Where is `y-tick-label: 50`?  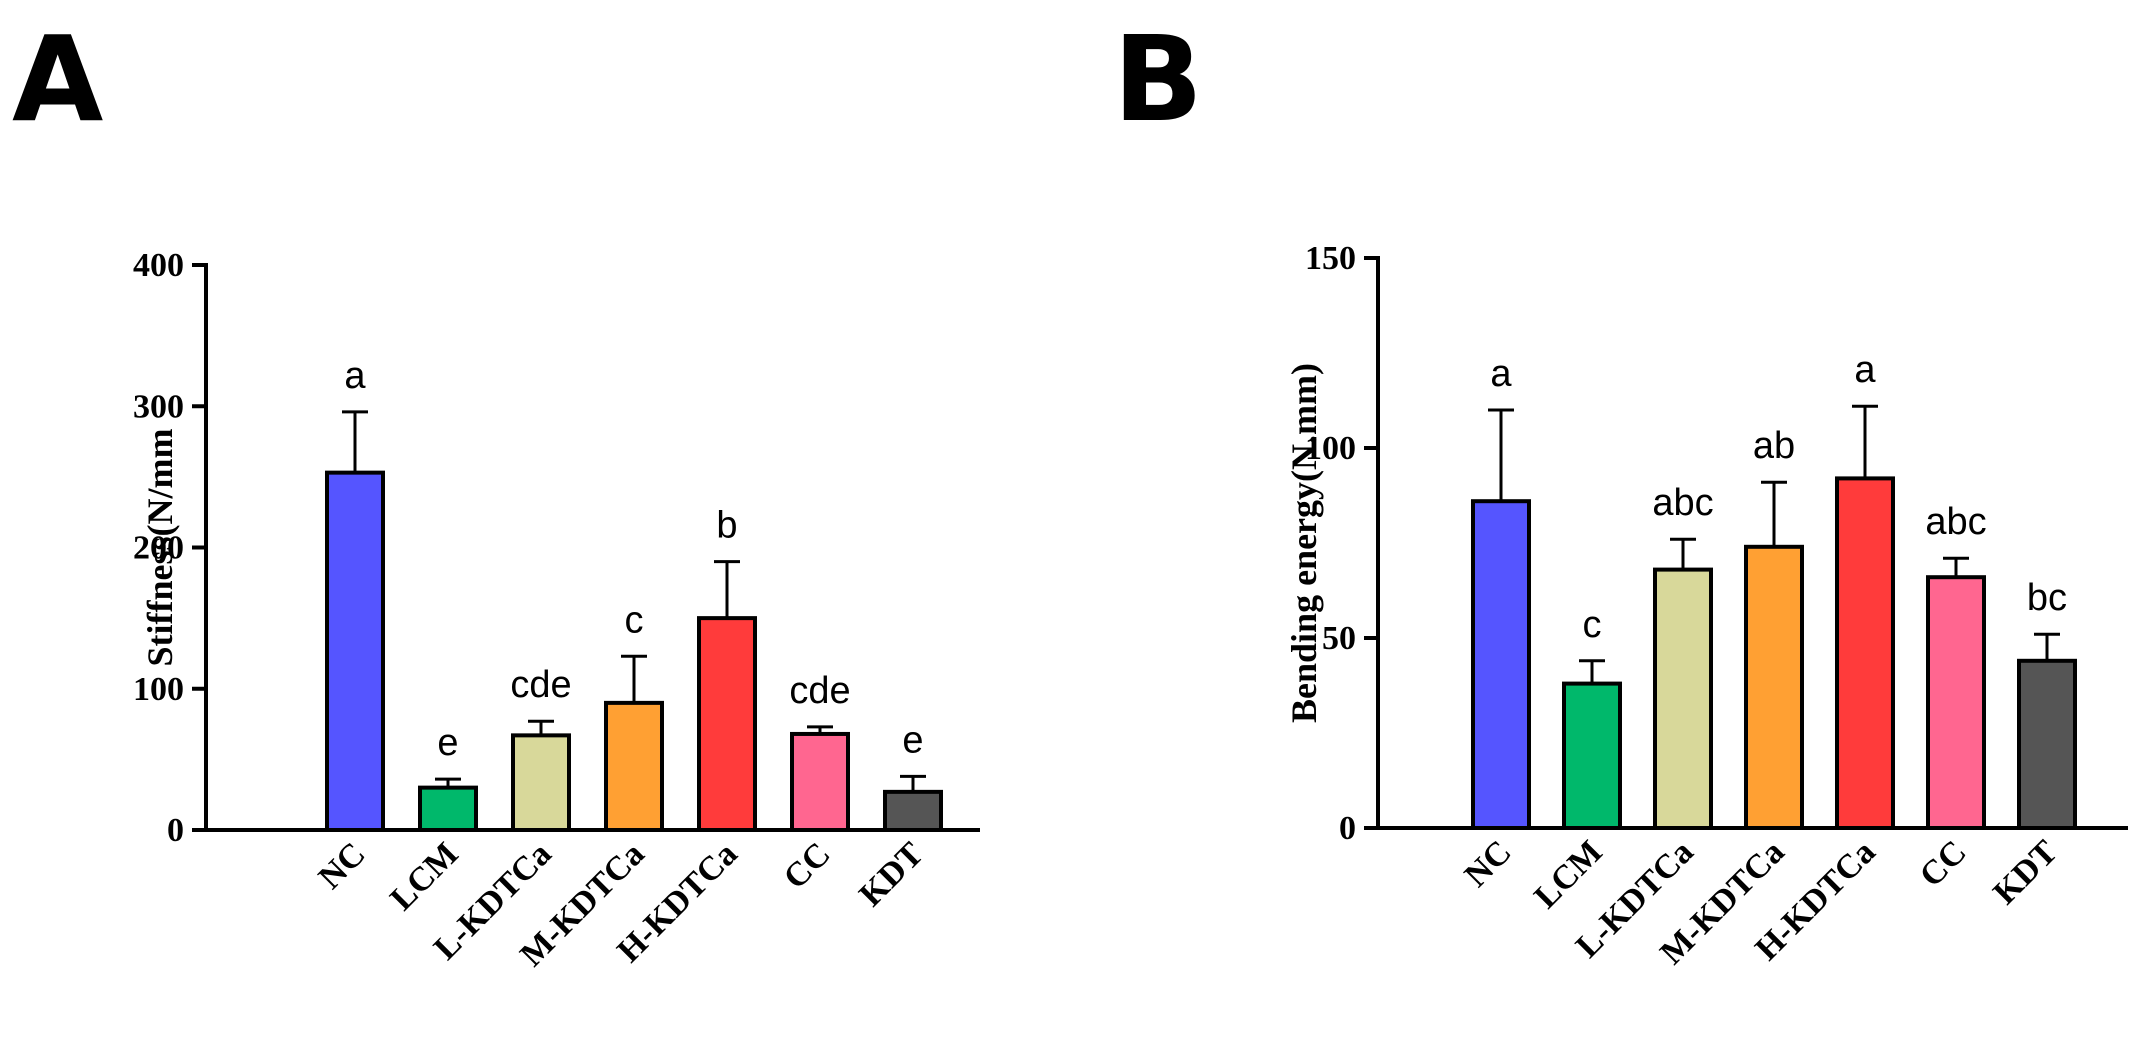 y-tick-label: 50 is located at coordinates (1339, 638).